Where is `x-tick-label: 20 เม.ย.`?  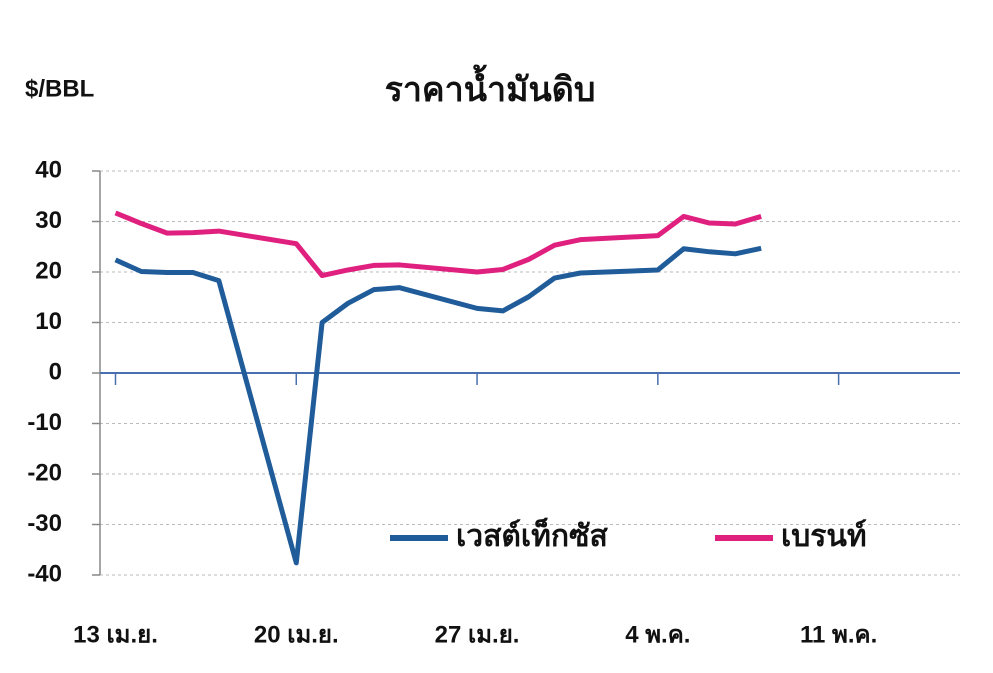
x-tick-label: 20 เม.ย. is located at coordinates (296, 634).